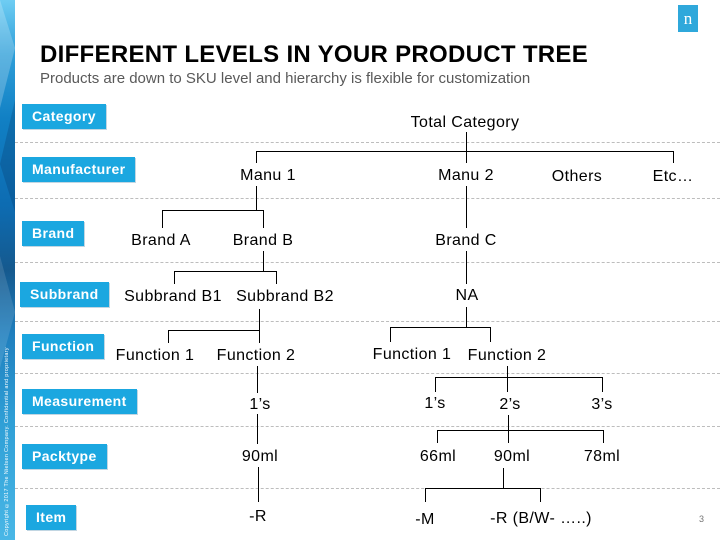 Image resolution: width=720 pixels, height=540 pixels. What do you see at coordinates (602, 404) in the screenshot?
I see `node-3s: 3’s` at bounding box center [602, 404].